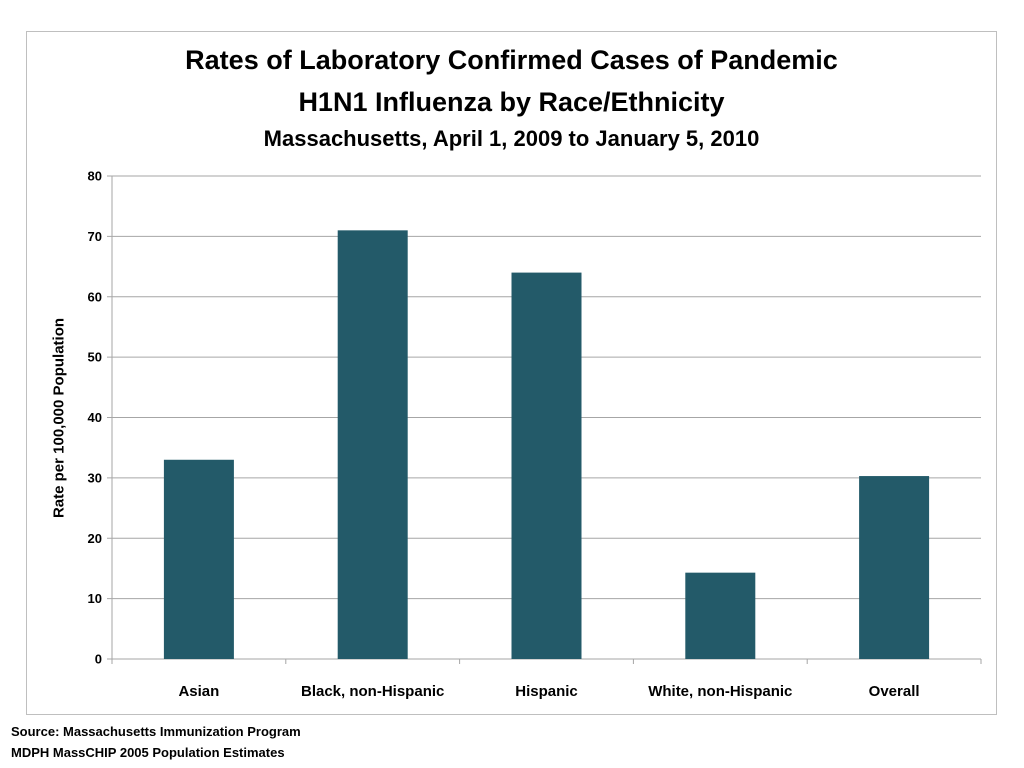  What do you see at coordinates (95, 538) in the screenshot?
I see `y-tick-label: 20` at bounding box center [95, 538].